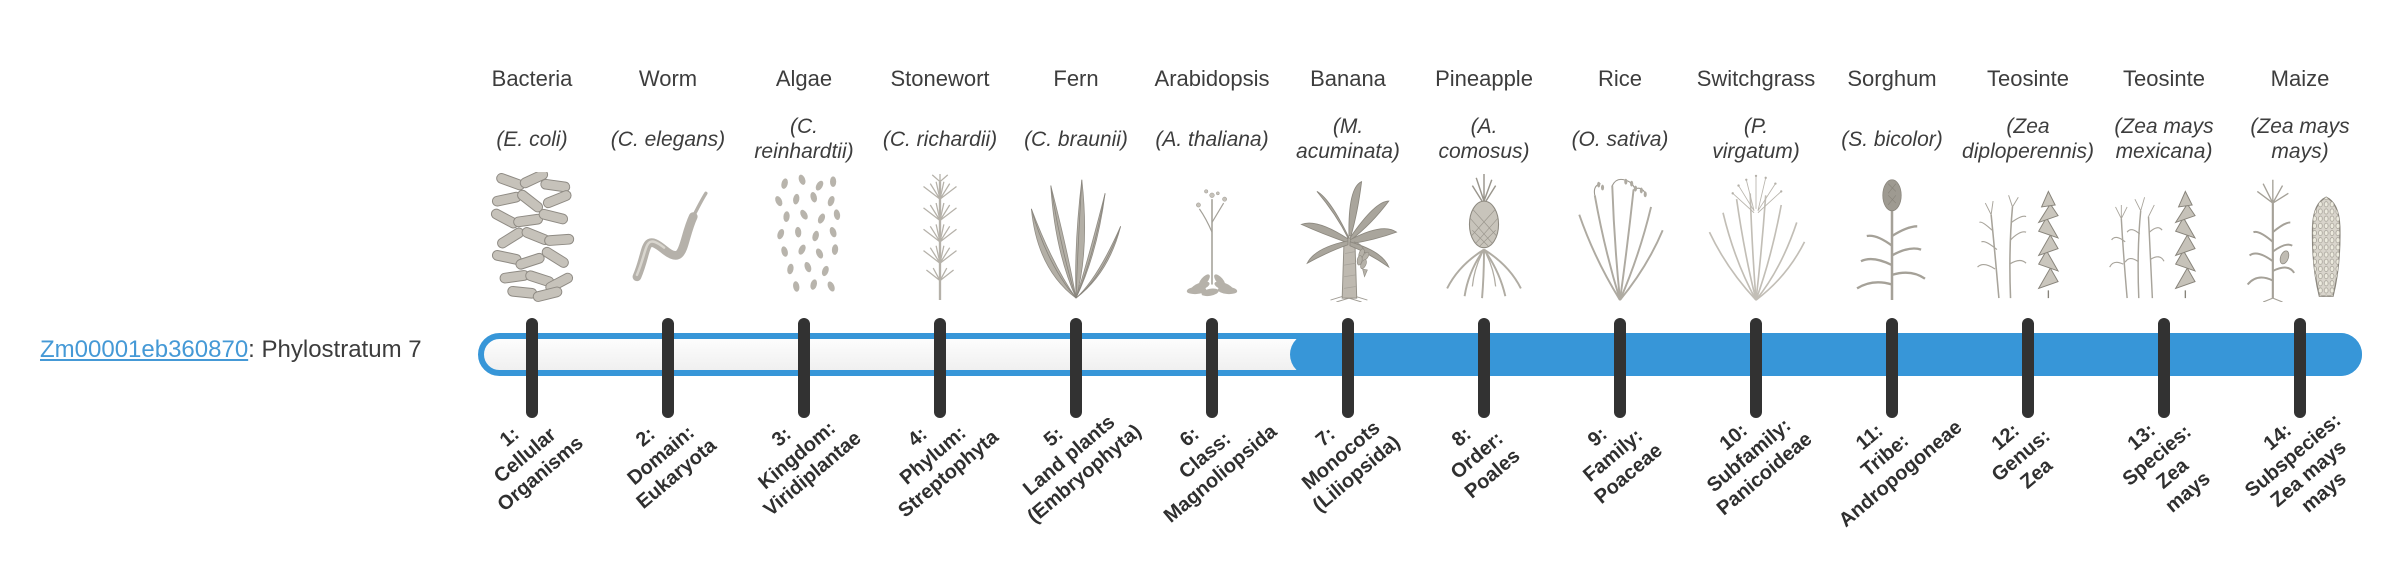  Describe the element at coordinates (804, 139) in the screenshot. I see `organism-scientific-name: (C. reinhardtii)` at that location.